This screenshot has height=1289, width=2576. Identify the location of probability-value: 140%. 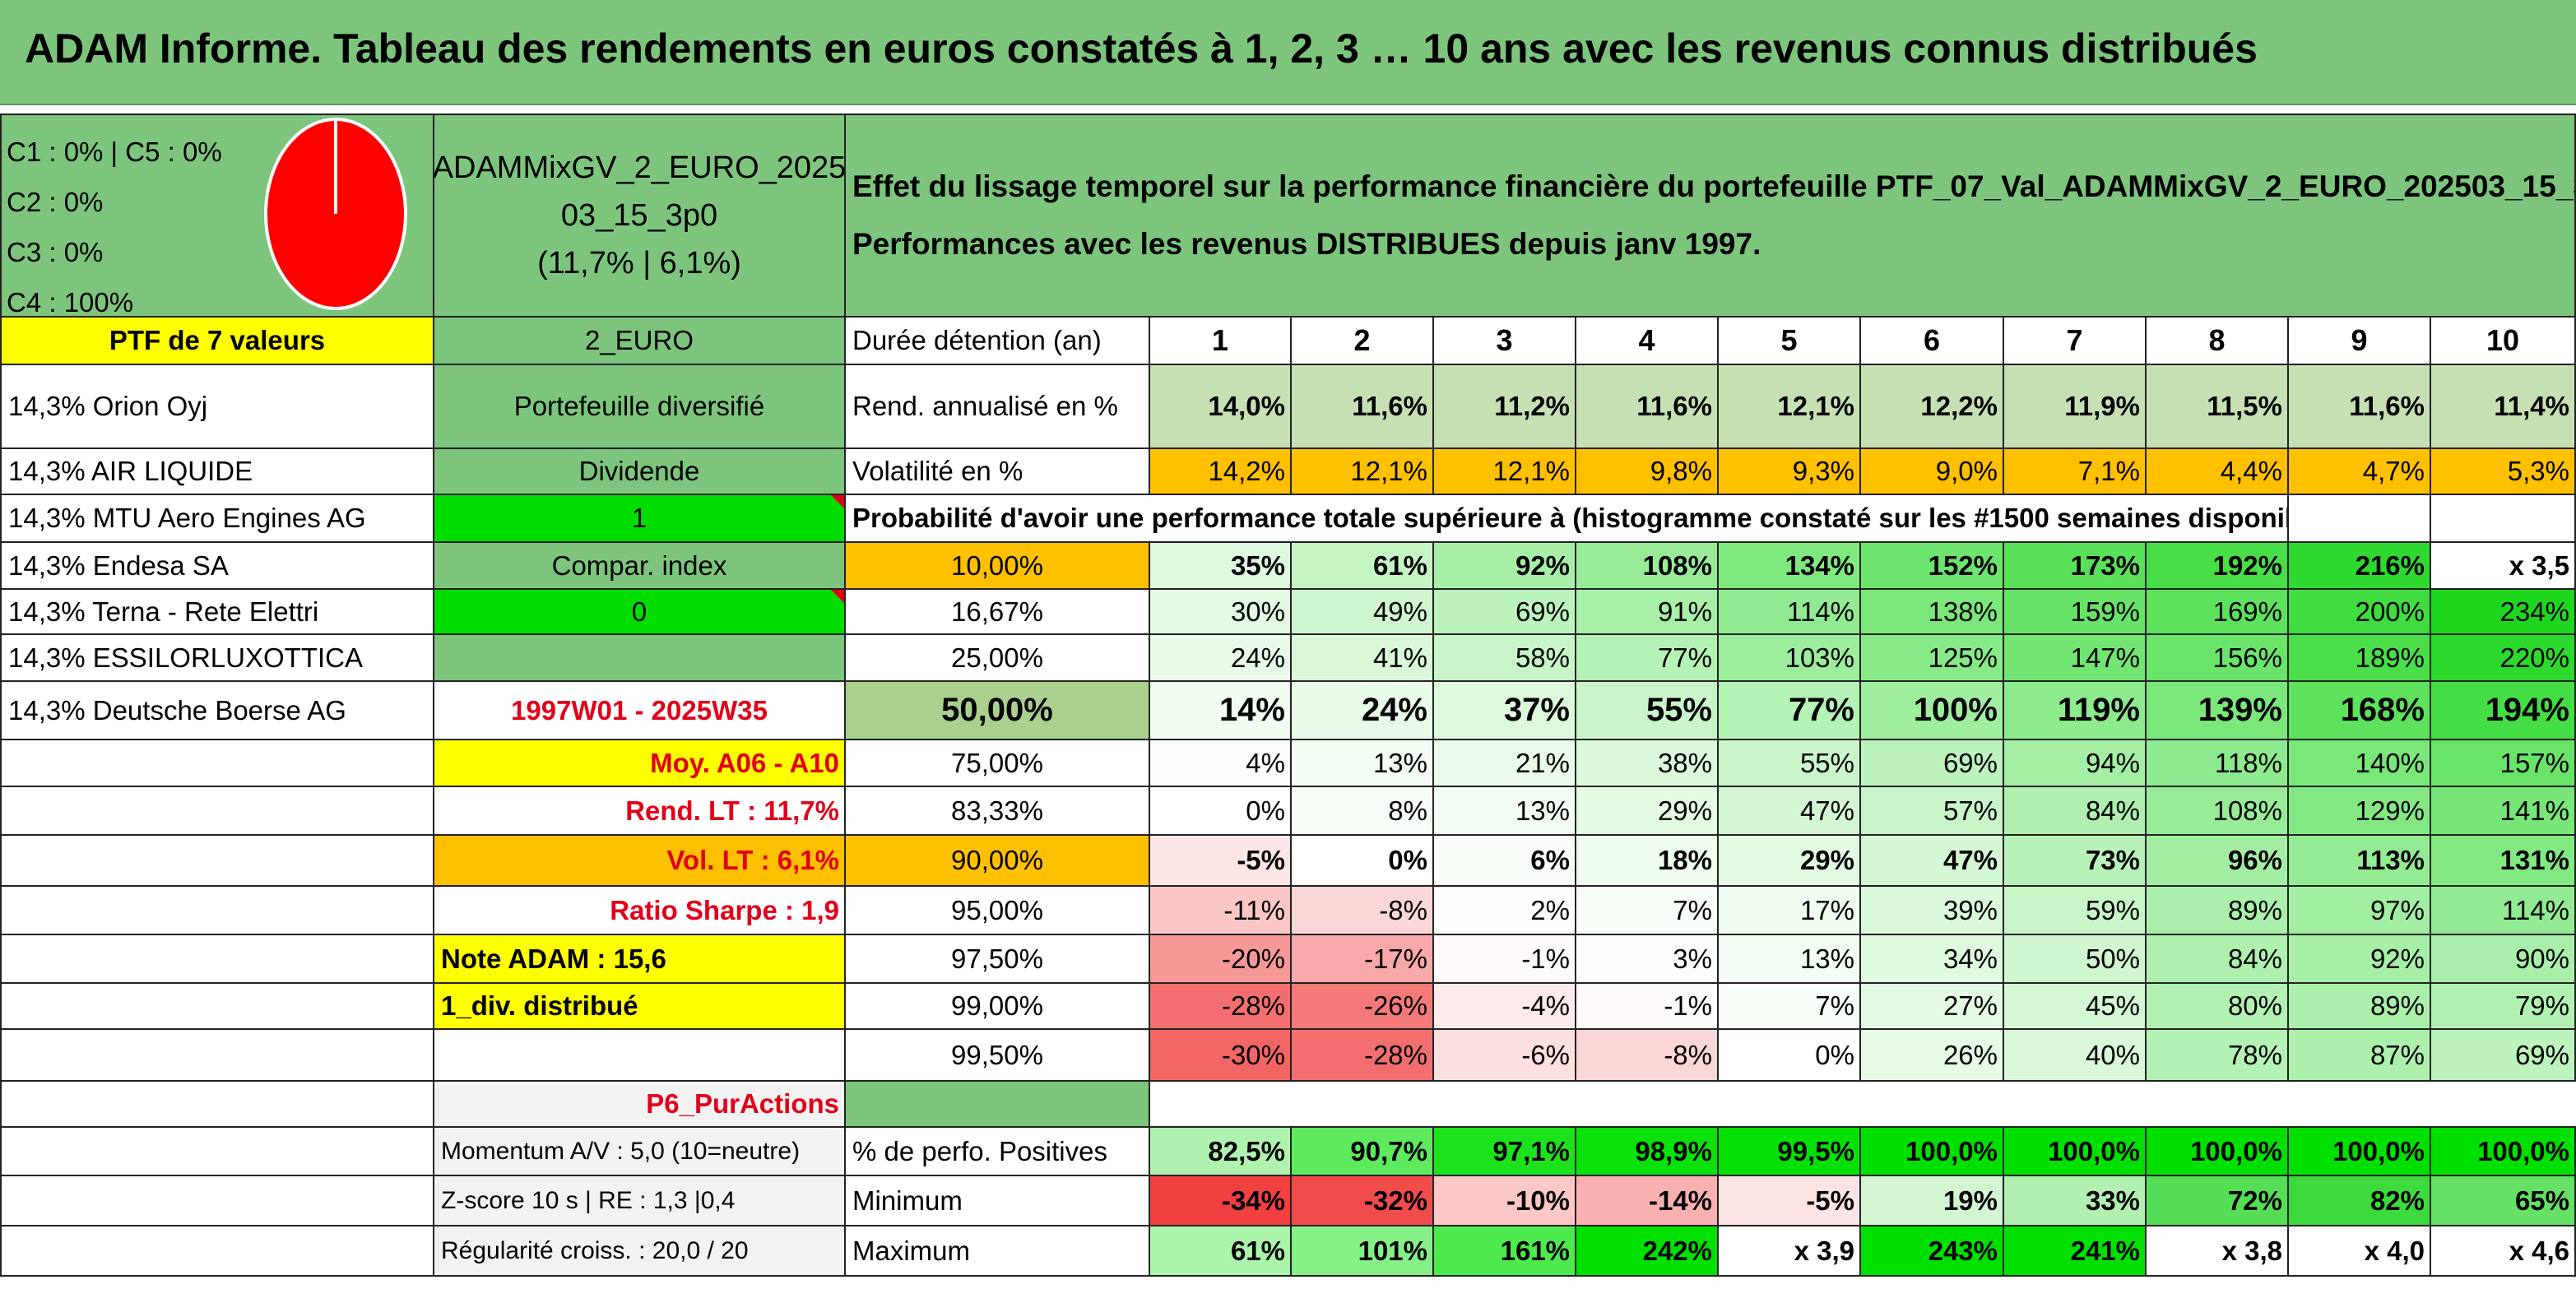
(2360, 763).